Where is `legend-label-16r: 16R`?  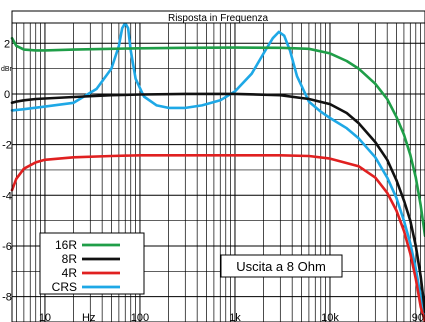
legend-label-16r: 16R is located at coordinates (66, 245).